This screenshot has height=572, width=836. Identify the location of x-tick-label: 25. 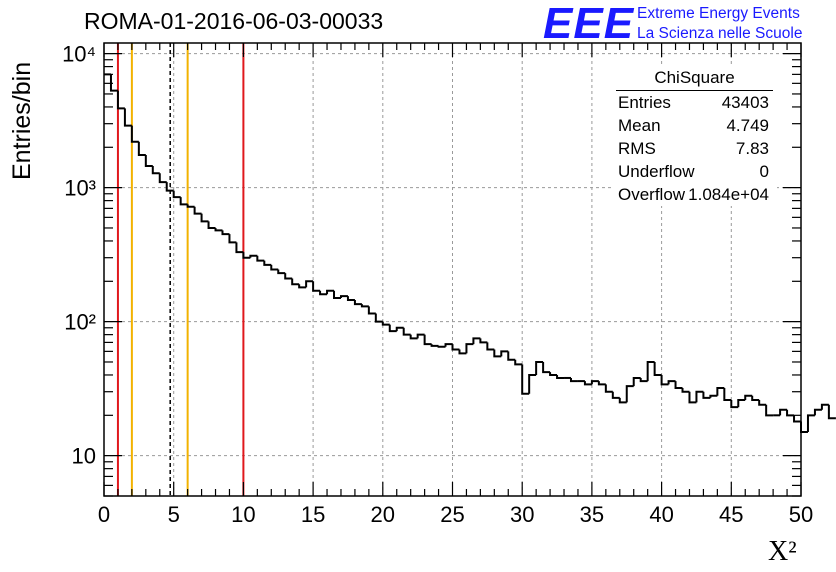
(452, 514).